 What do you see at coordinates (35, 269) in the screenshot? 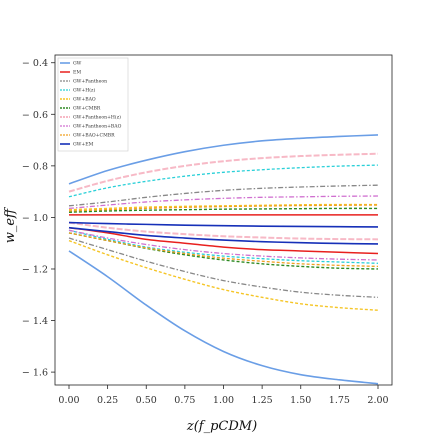
I see `y-tick-label: − 1.2` at bounding box center [35, 269].